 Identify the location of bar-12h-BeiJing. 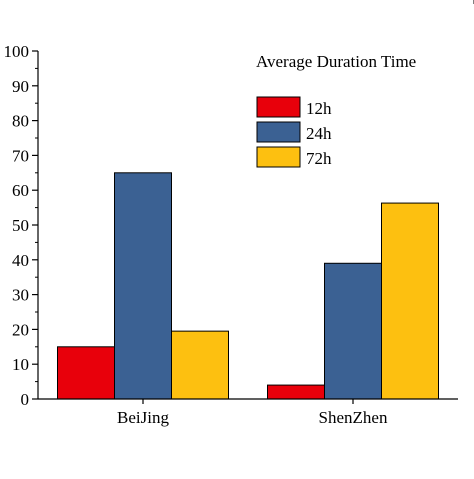
(86, 373).